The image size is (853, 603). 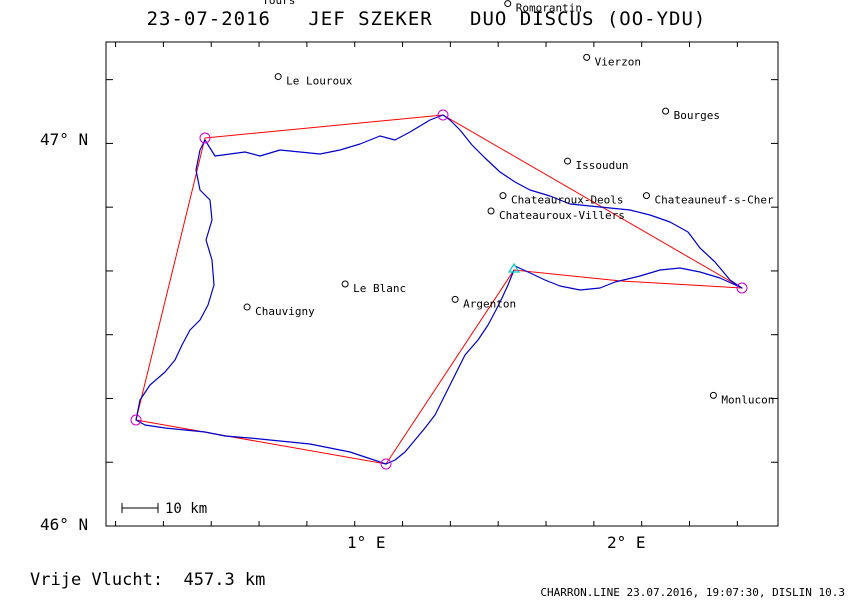 I want to click on lat-label-47: 47° N, so click(x=64, y=139).